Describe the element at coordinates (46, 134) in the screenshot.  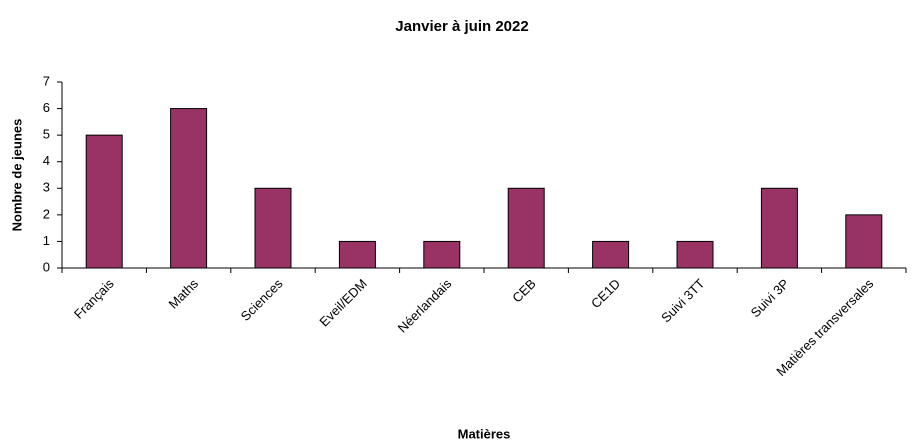
I see `y-tick-label: 5` at that location.